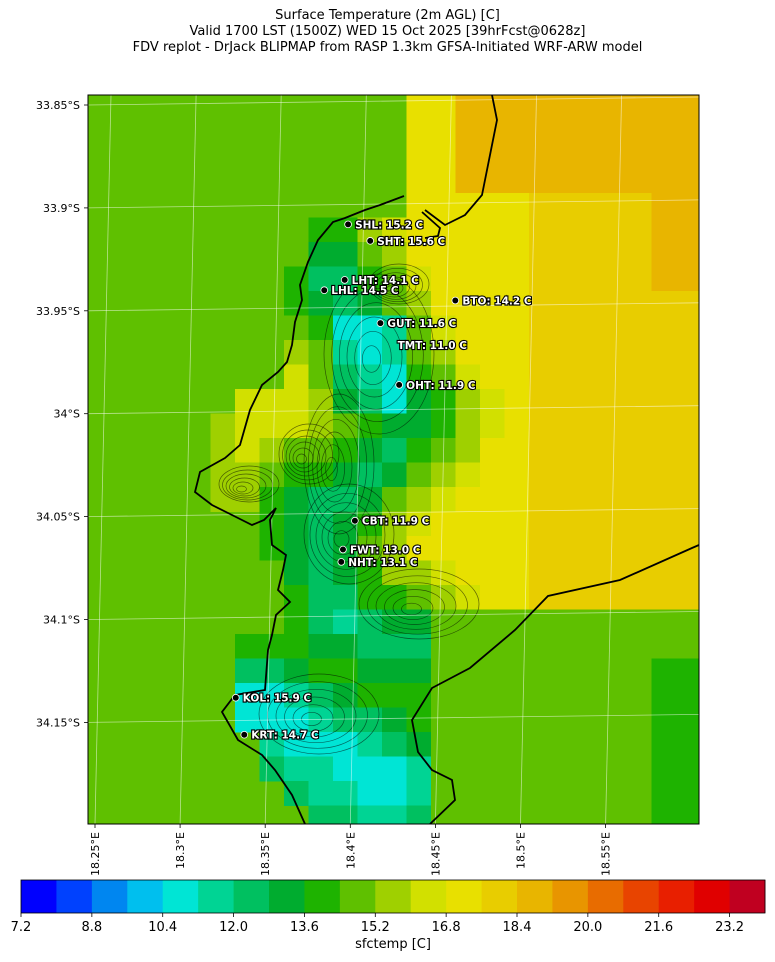 The height and width of the screenshot is (962, 775). Describe the element at coordinates (304, 927) in the screenshot. I see `colorbar-tick-label: 13.6` at that location.